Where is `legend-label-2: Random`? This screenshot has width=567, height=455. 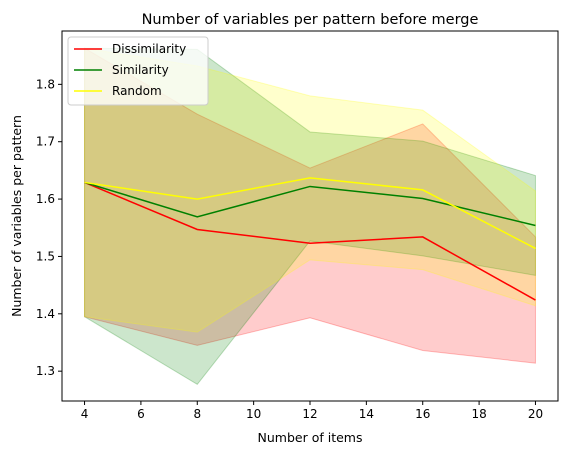
legend-label-2: Random is located at coordinates (137, 91).